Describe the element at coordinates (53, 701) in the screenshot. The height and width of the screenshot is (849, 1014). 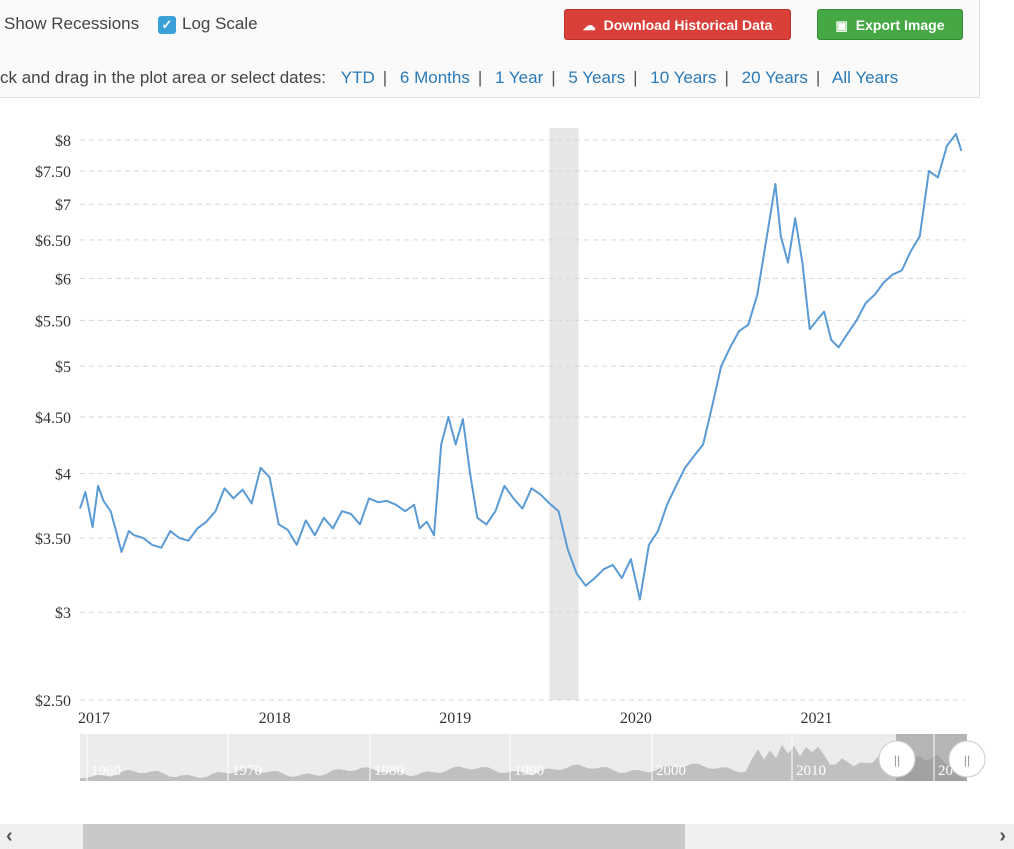
I see `y-tick-label: $2.50` at that location.